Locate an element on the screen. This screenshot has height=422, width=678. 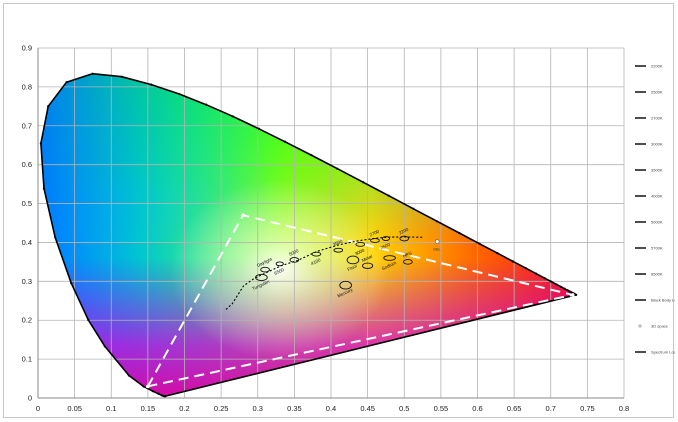
legend-entry: 6500K is located at coordinates (657, 274).